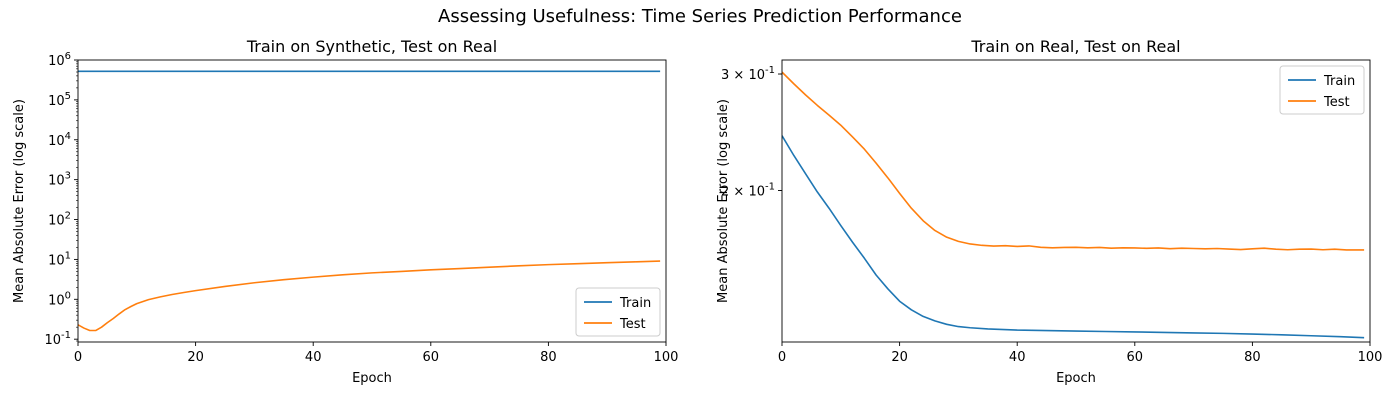 This screenshot has height=400, width=1400. Describe the element at coordinates (57, 339) in the screenshot. I see `y-tick-label: 10⁻¹` at that location.